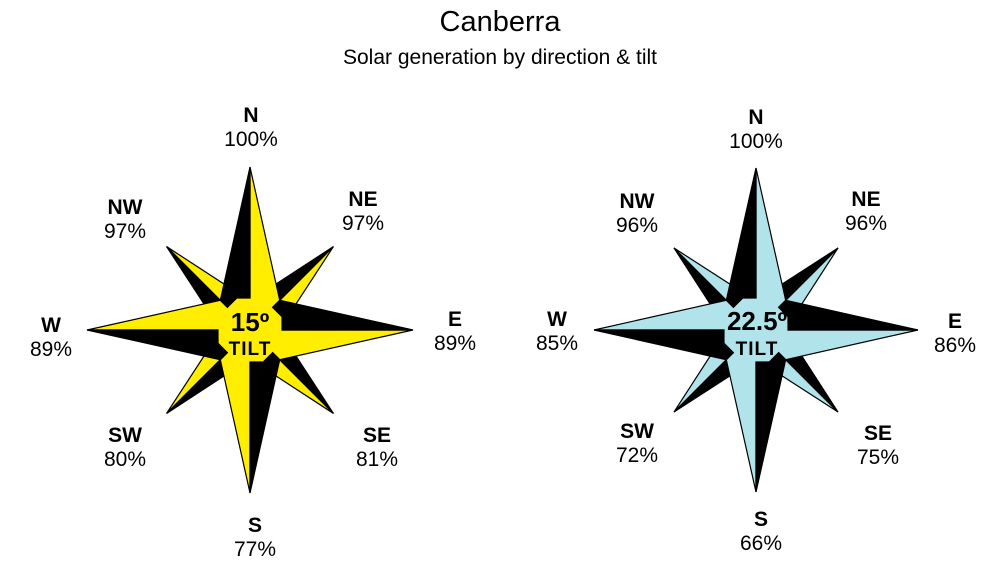 This screenshot has width=1000, height=584. I want to click on label-se: SE 75%, so click(878, 446).